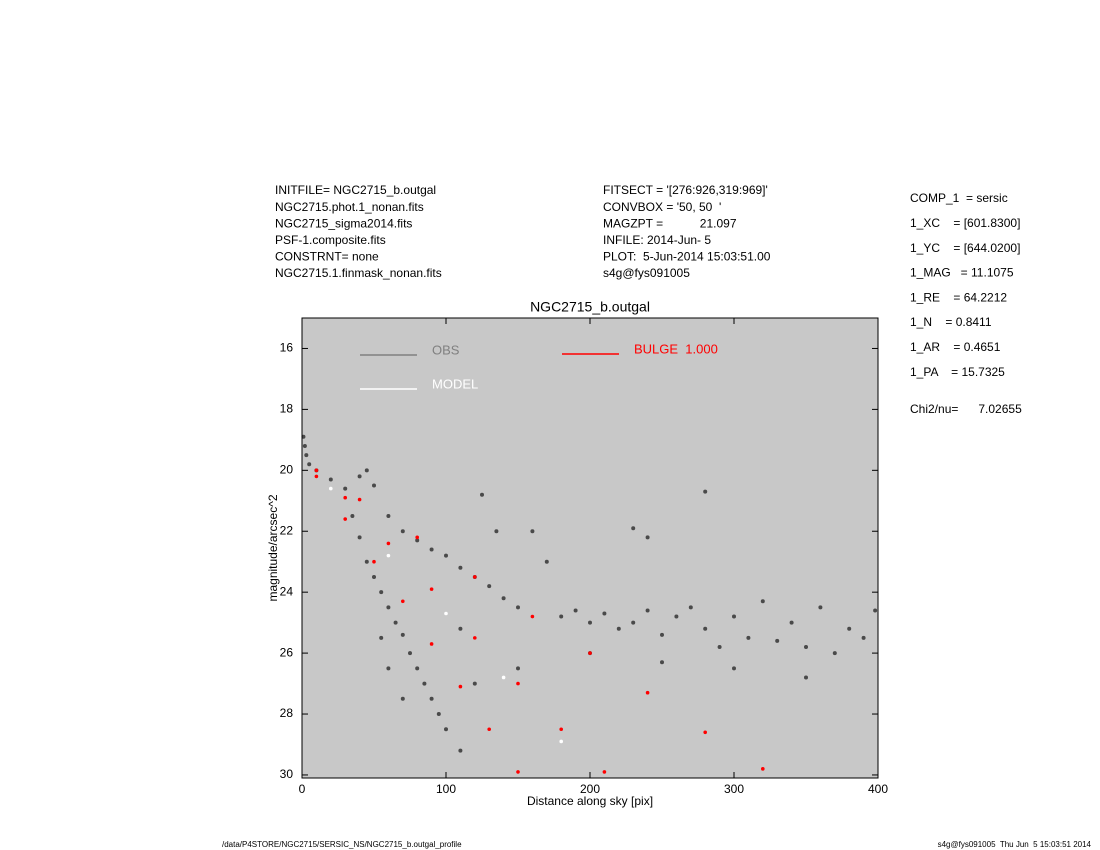 The width and height of the screenshot is (1100, 850). I want to click on fit-parameter: 1_MAG = 11.1075, so click(962, 273).